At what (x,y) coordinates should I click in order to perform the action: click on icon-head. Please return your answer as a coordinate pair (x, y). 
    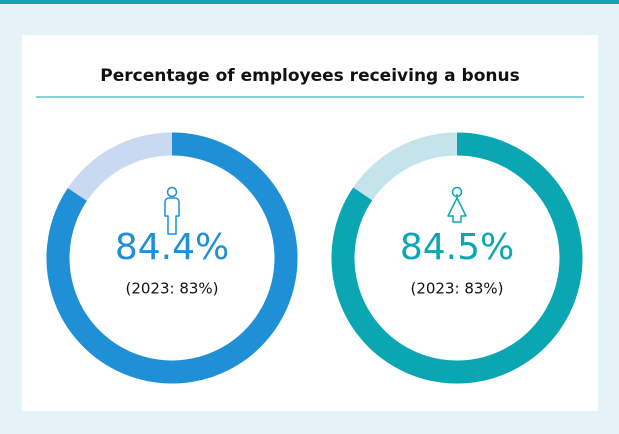
    Looking at the image, I should click on (172, 192).